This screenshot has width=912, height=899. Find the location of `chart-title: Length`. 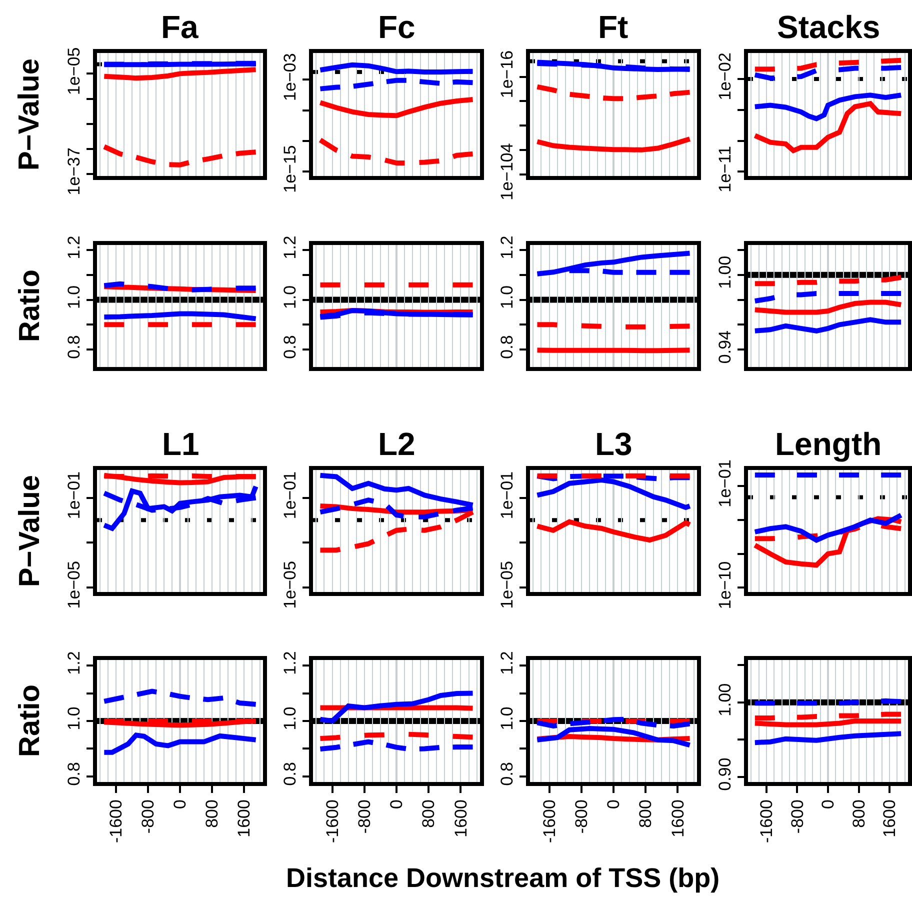

chart-title: Length is located at coordinates (828, 444).